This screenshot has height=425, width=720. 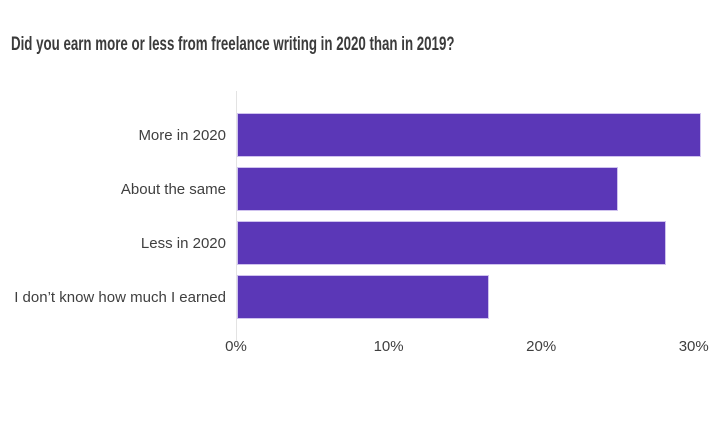 I want to click on category-label: I don’t know how much I earned, so click(x=120, y=297).